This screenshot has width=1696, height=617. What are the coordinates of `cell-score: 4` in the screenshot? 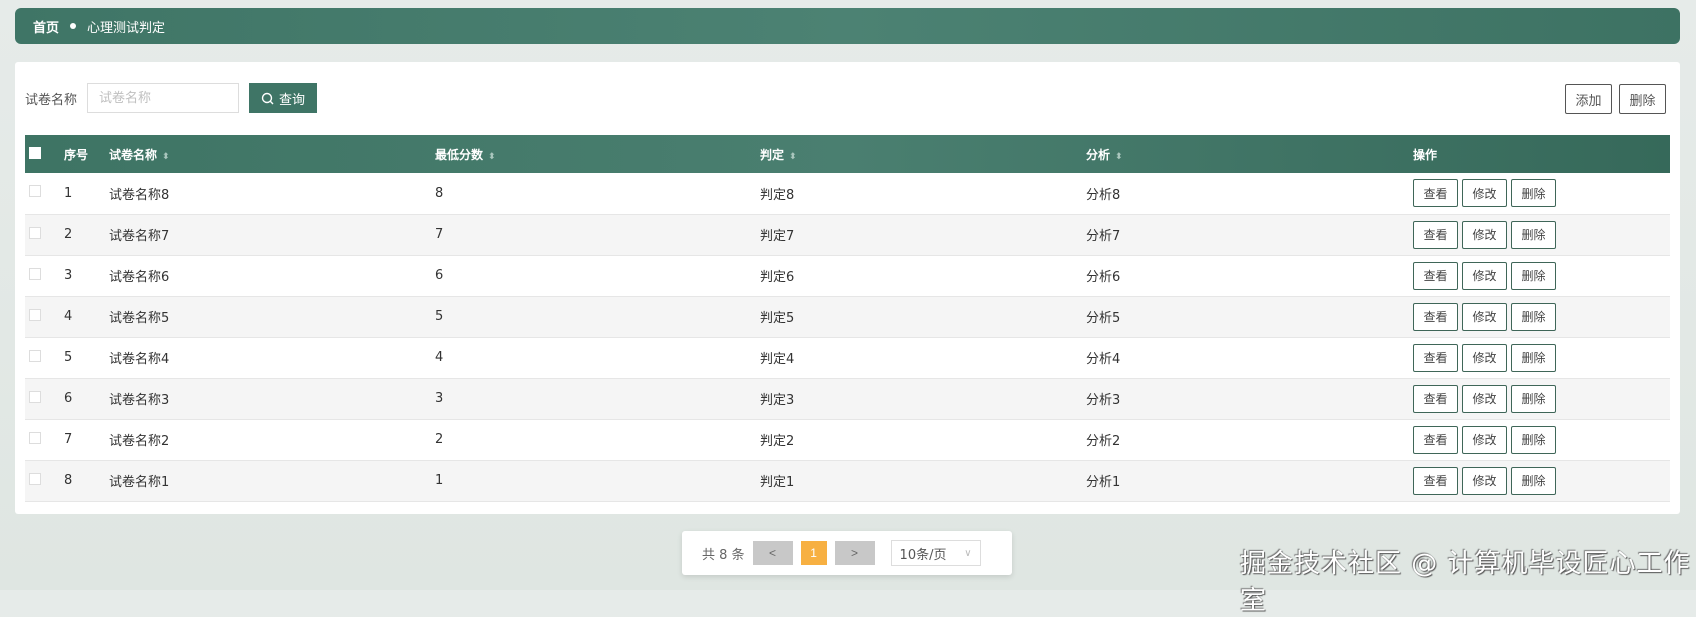 It's located at (439, 357).